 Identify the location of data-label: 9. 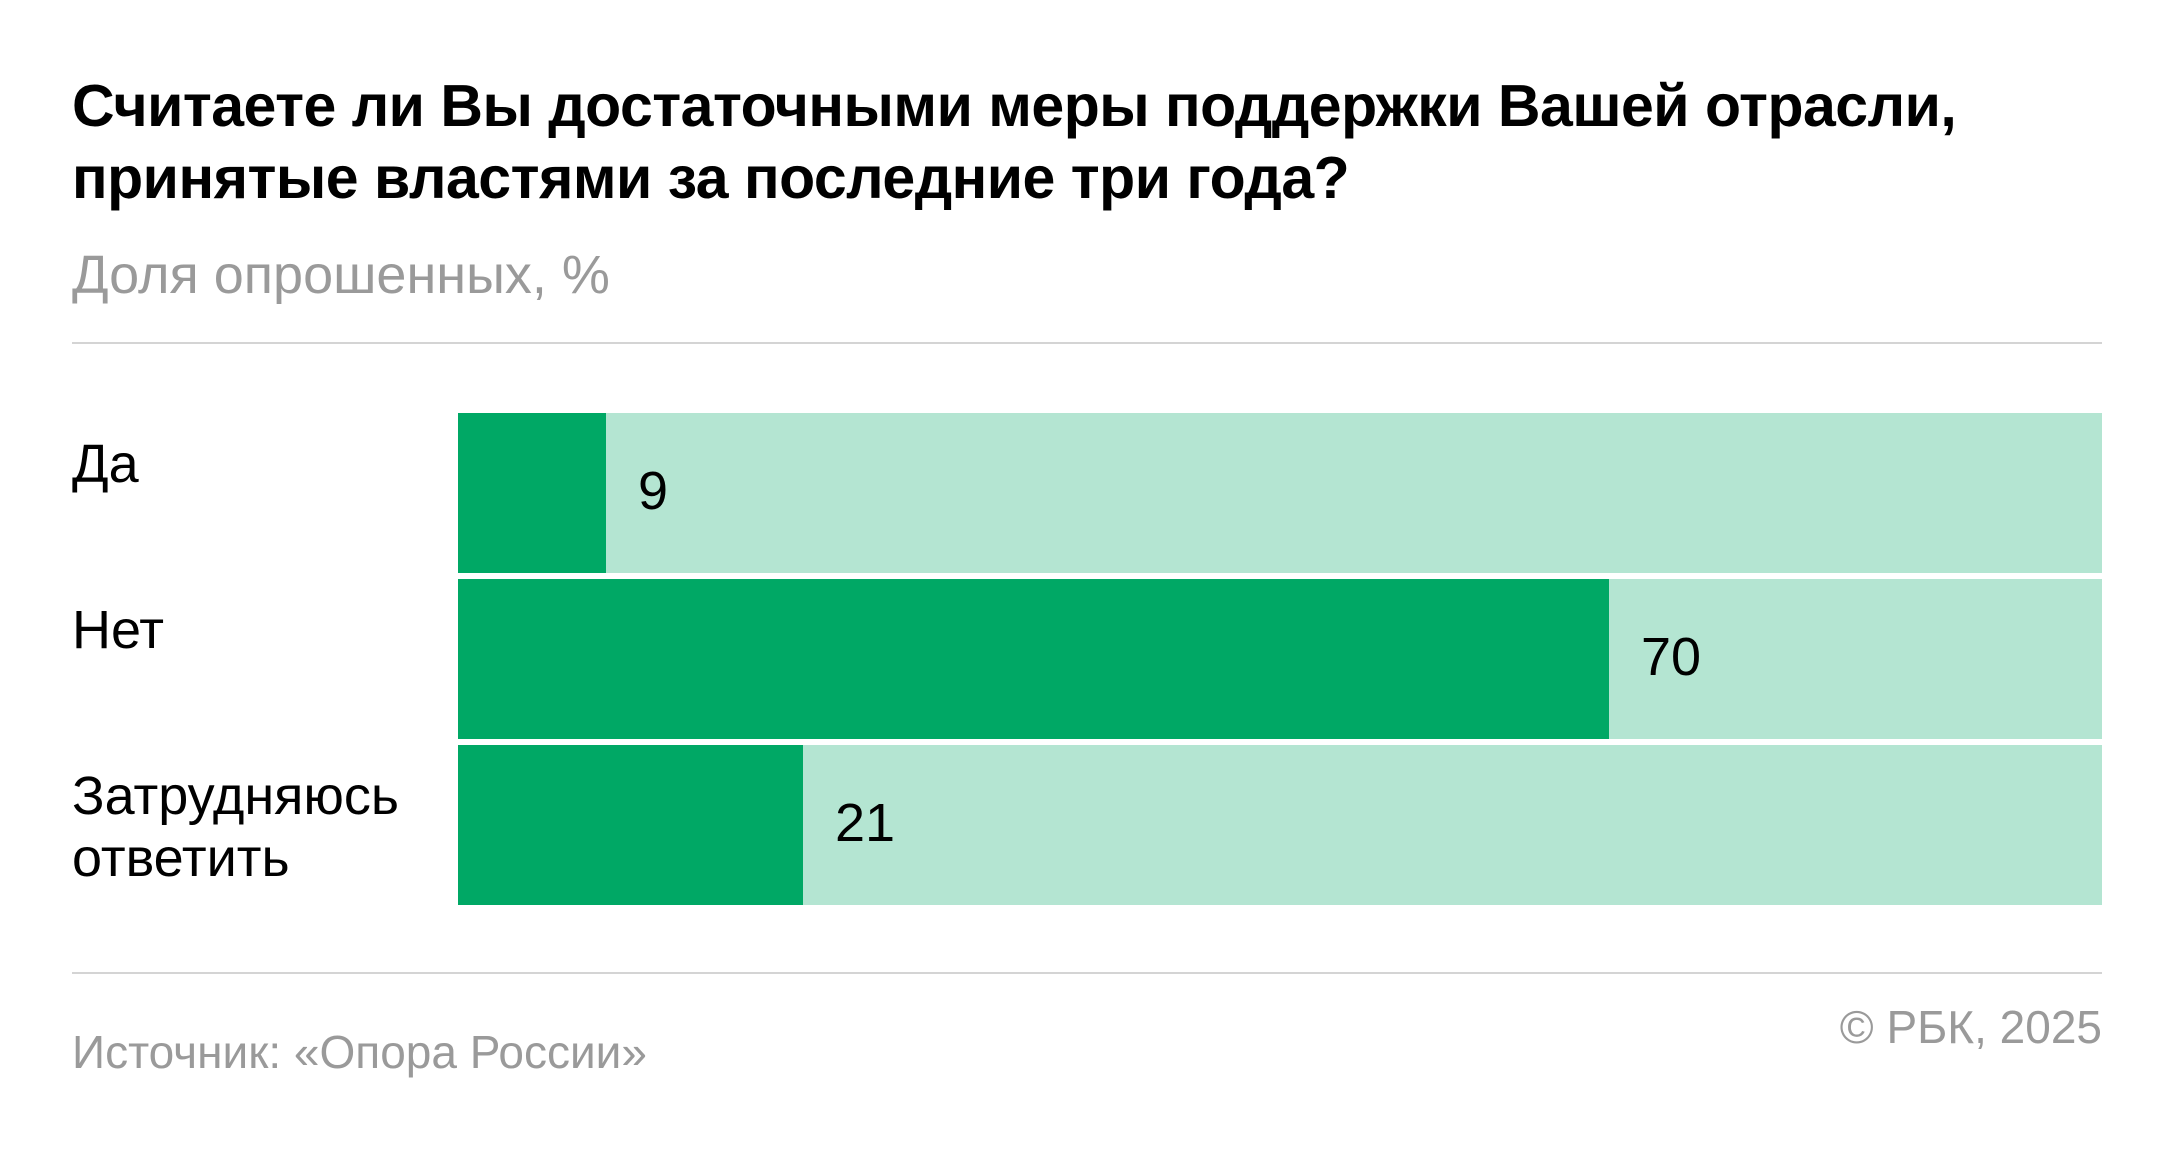
(653, 491).